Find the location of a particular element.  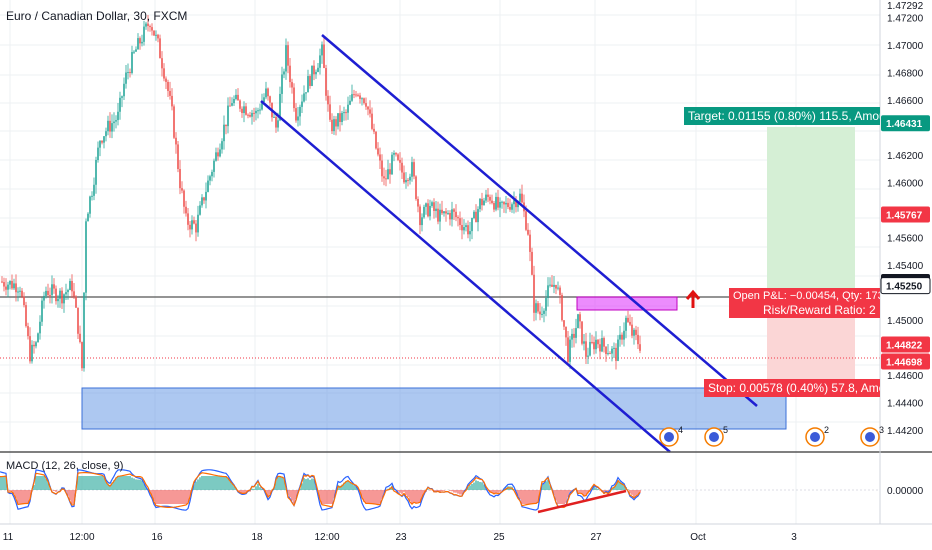

chart-title-legend: Euro / Canadian Dollar, 30, FXCM is located at coordinates (97, 16).